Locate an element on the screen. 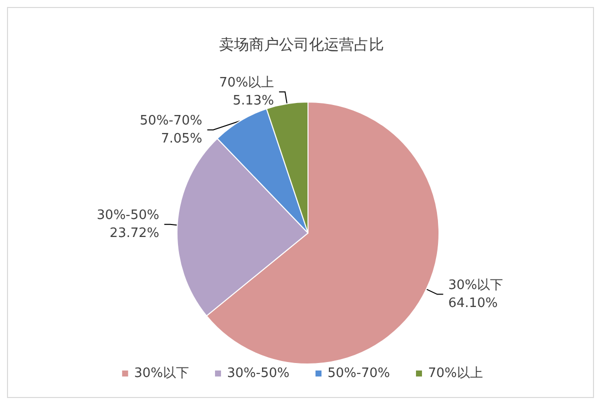  legend-label: 50%-70% is located at coordinates (359, 373).